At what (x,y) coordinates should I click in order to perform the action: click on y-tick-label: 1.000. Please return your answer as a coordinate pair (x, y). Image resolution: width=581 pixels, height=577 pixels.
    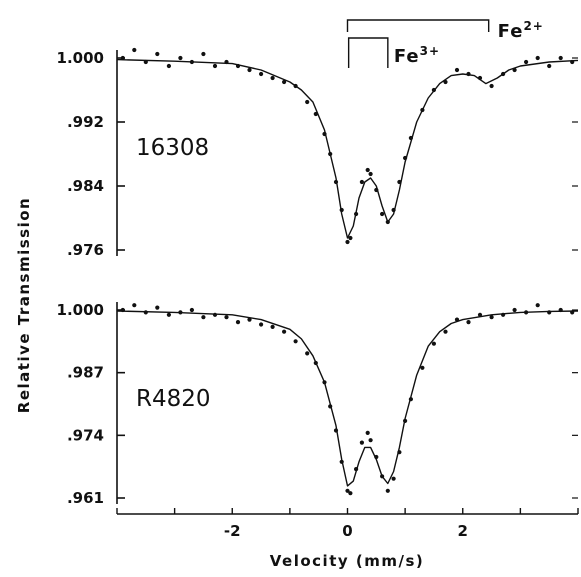
    Looking at the image, I should click on (80, 310).